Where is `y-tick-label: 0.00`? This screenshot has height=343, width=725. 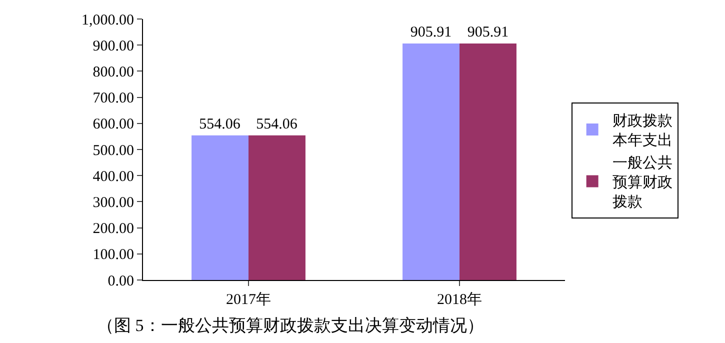 y-tick-label: 0.00 is located at coordinates (121, 281).